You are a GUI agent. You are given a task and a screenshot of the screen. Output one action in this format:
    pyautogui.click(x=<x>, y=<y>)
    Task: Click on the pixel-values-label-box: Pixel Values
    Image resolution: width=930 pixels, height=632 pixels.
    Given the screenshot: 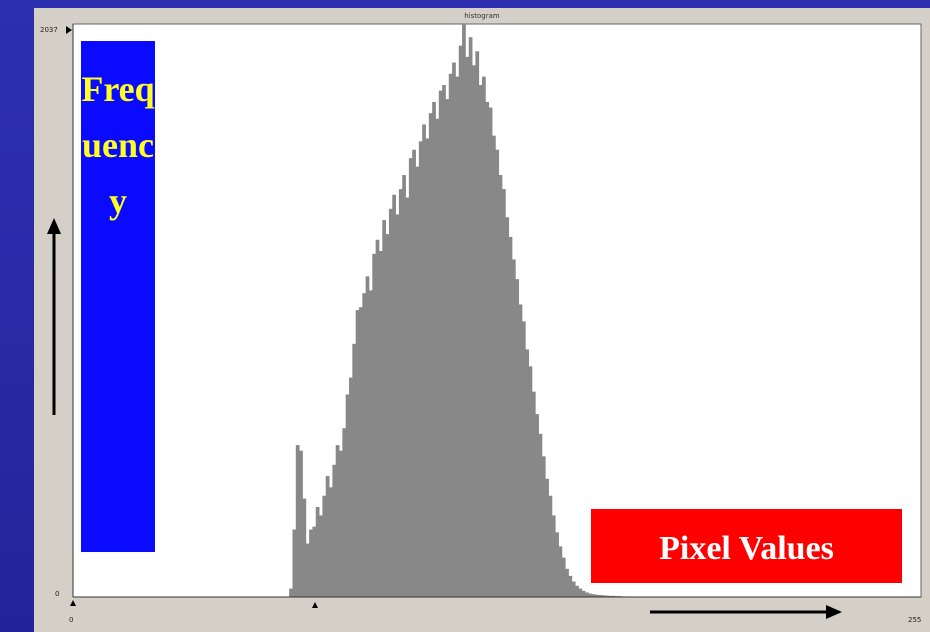 What is the action you would take?
    pyautogui.click(x=746, y=546)
    